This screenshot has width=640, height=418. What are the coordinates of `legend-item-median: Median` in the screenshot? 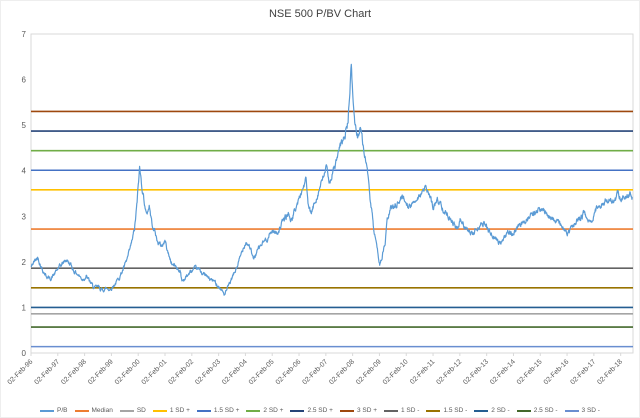 It's located at (93, 410).